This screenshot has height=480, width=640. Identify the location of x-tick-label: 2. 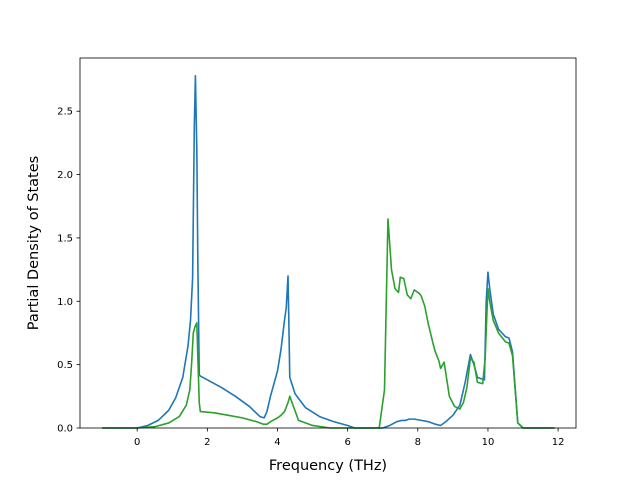
(207, 442).